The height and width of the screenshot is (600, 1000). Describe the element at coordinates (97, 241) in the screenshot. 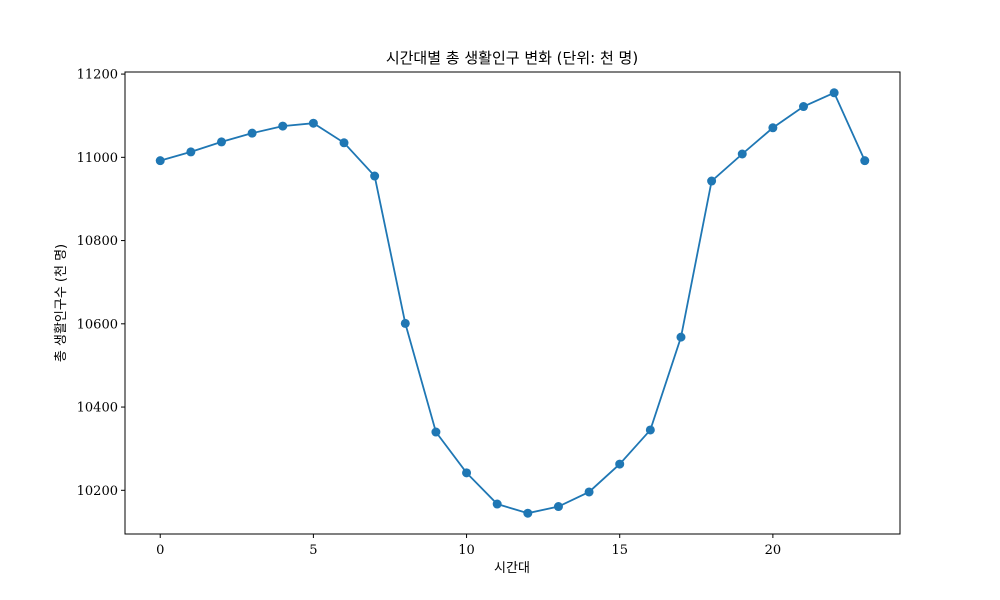

I see `y-tick-label: 10800` at that location.